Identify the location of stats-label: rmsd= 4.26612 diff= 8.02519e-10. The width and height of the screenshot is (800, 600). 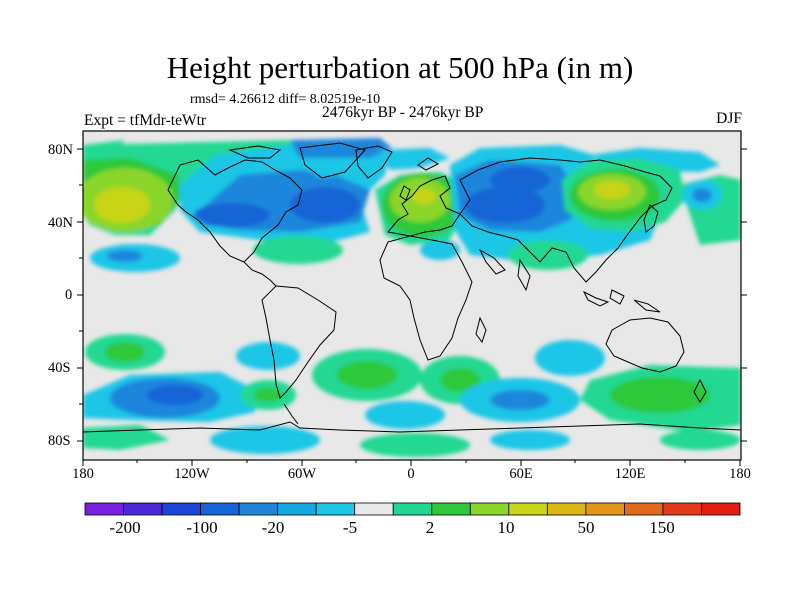
(285, 99).